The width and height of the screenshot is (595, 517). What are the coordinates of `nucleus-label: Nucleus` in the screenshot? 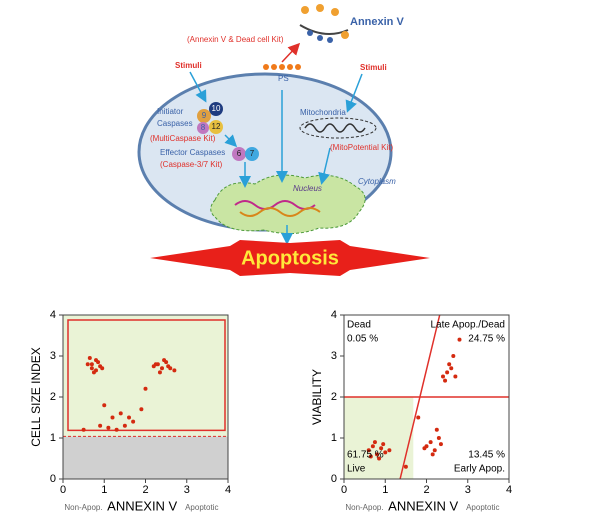 It's located at (307, 188).